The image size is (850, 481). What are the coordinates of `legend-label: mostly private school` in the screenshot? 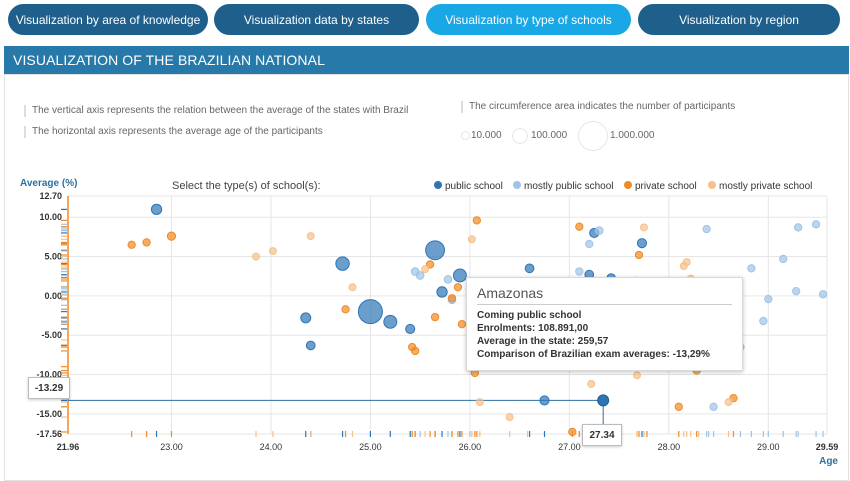 It's located at (765, 186).